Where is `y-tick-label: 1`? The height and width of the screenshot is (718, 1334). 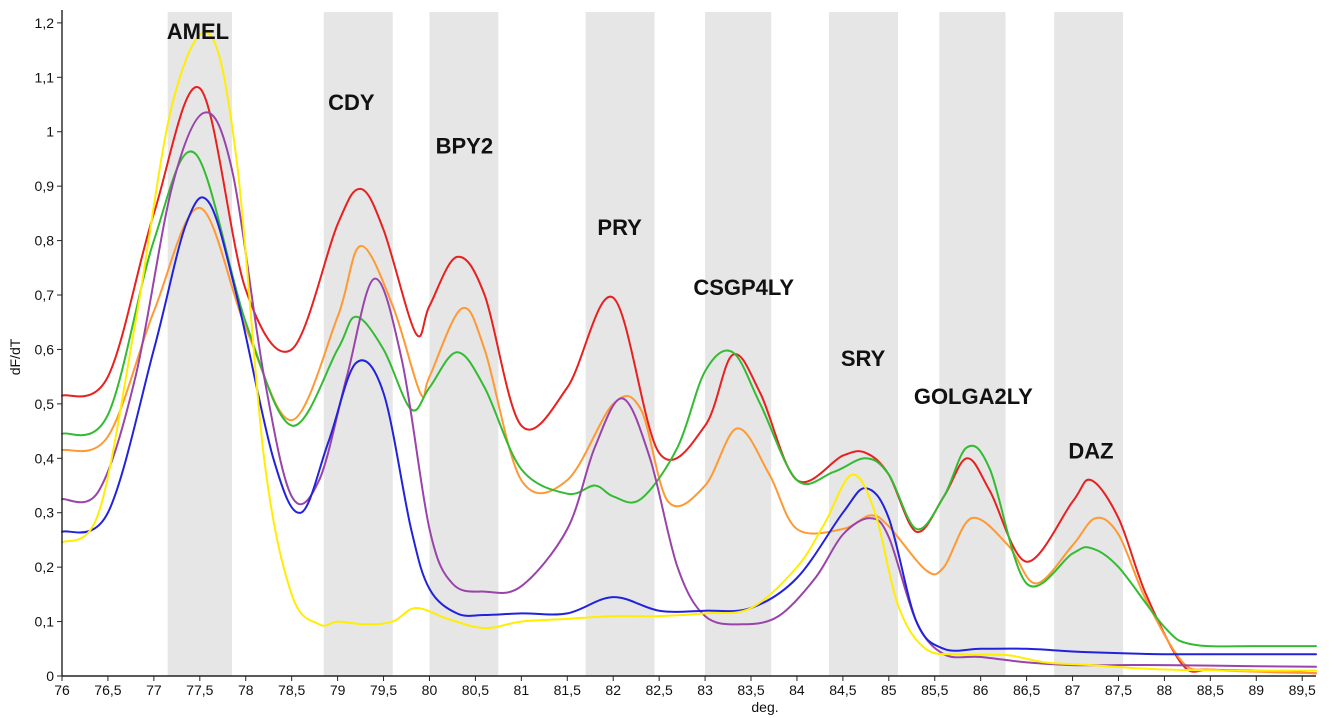 y-tick-label: 1 is located at coordinates (50, 132).